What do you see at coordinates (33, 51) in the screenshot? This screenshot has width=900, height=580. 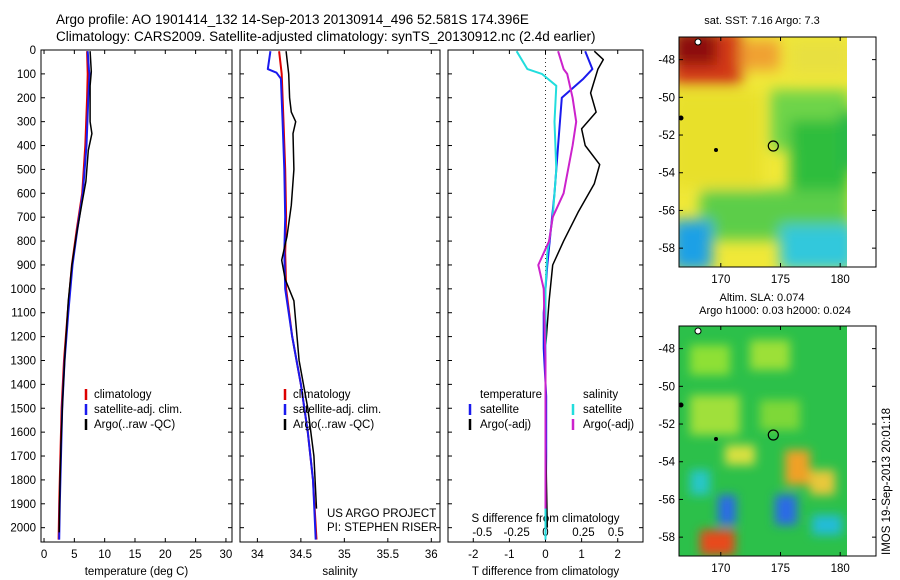 I see `depth-tick-label: 0` at bounding box center [33, 51].